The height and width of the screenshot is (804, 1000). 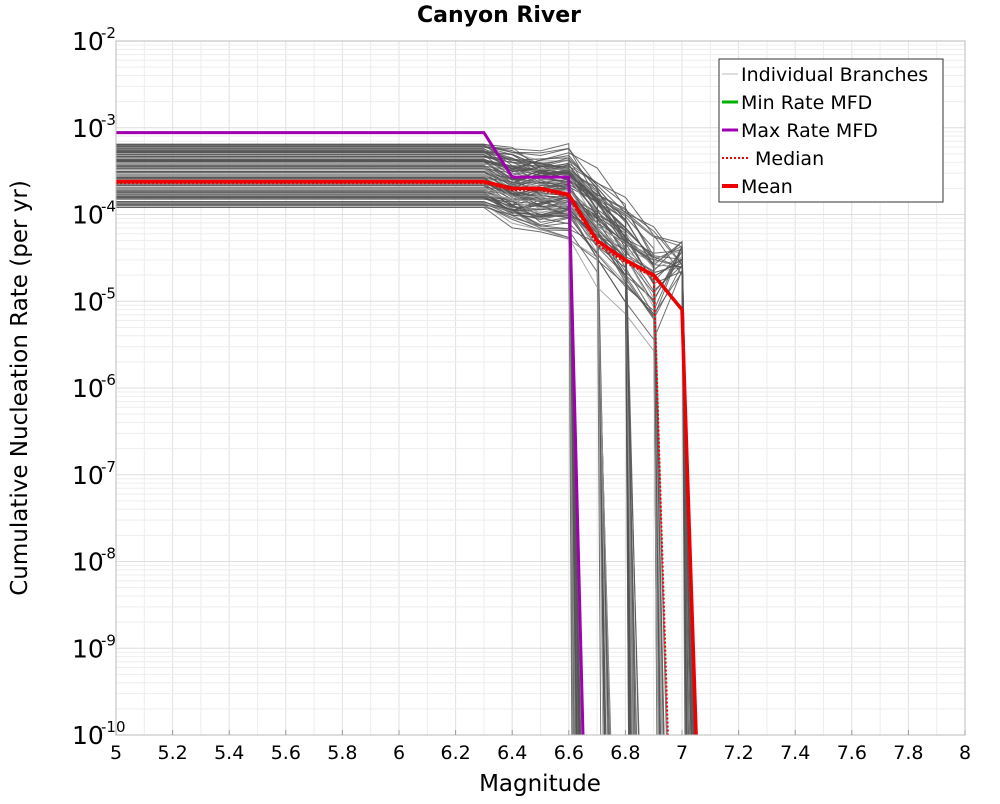 What do you see at coordinates (569, 753) in the screenshot?
I see `x-tick-label: 6.6` at bounding box center [569, 753].